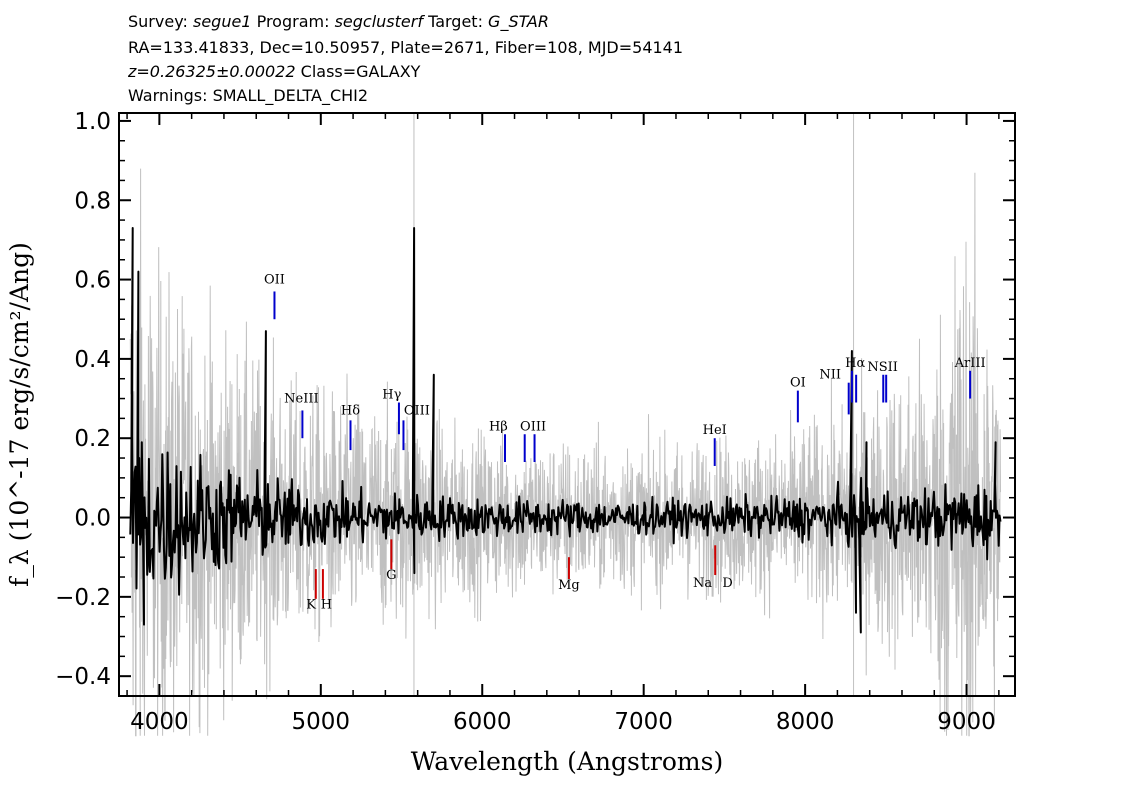  I want to click on line-label-15: G, so click(391, 575).